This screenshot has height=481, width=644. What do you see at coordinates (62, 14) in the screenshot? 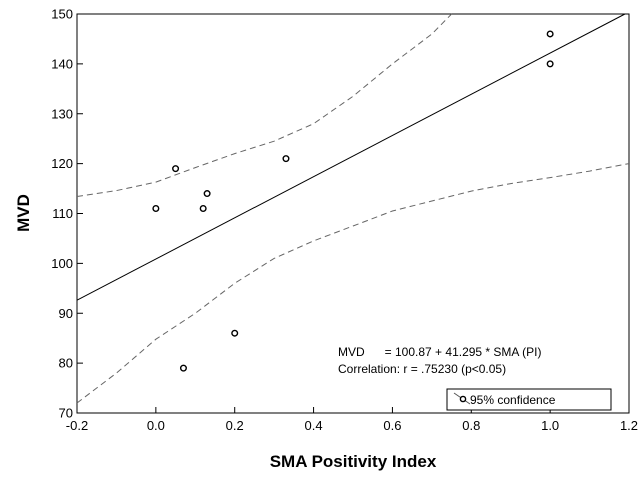
I see `y-tick-label: 150` at bounding box center [62, 14].